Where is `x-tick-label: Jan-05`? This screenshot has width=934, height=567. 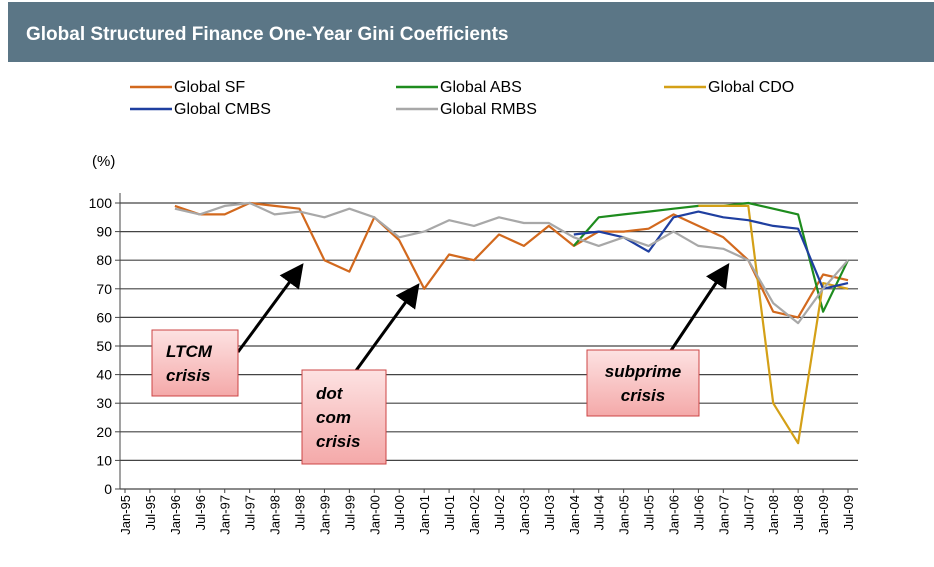 x-tick-label: Jan-05 is located at coordinates (624, 515).